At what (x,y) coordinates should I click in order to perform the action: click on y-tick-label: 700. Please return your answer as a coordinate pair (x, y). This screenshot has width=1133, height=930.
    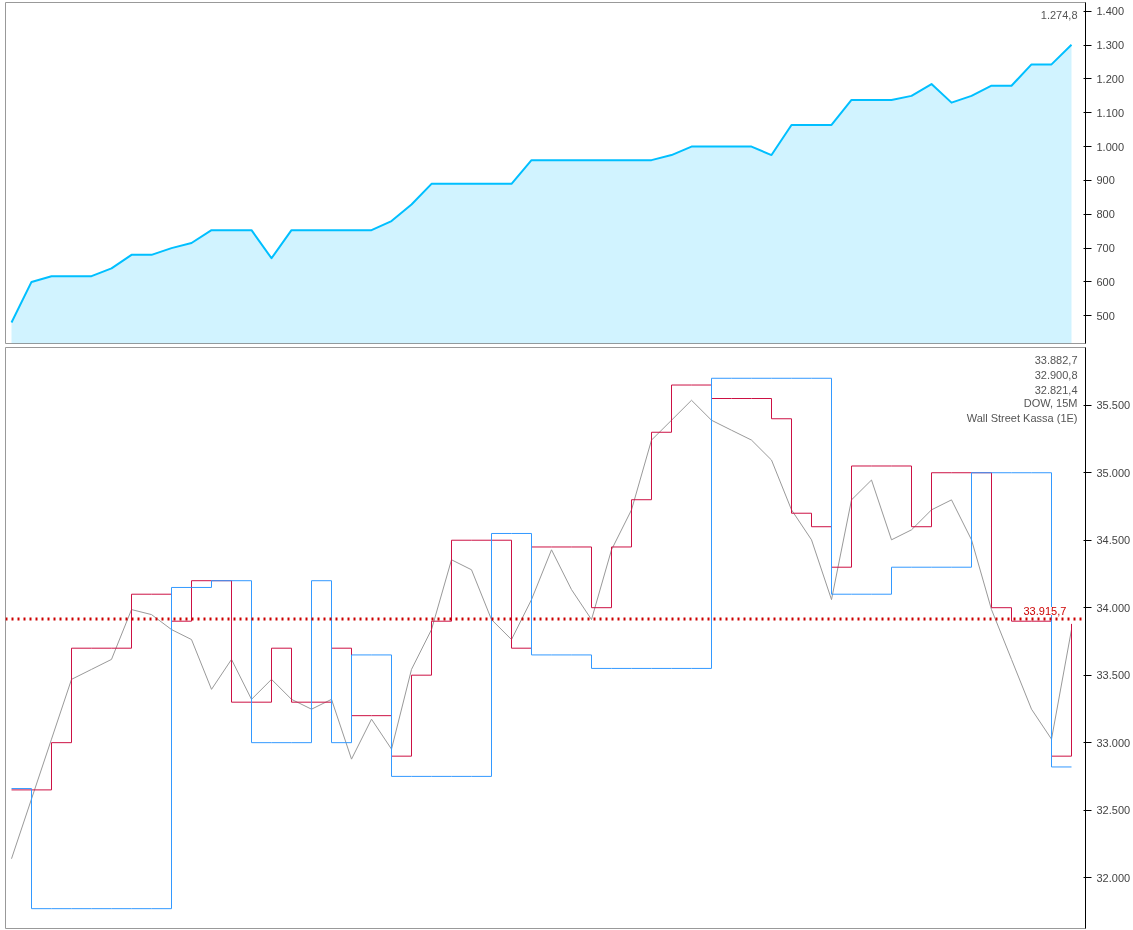
    Looking at the image, I should click on (1105, 248).